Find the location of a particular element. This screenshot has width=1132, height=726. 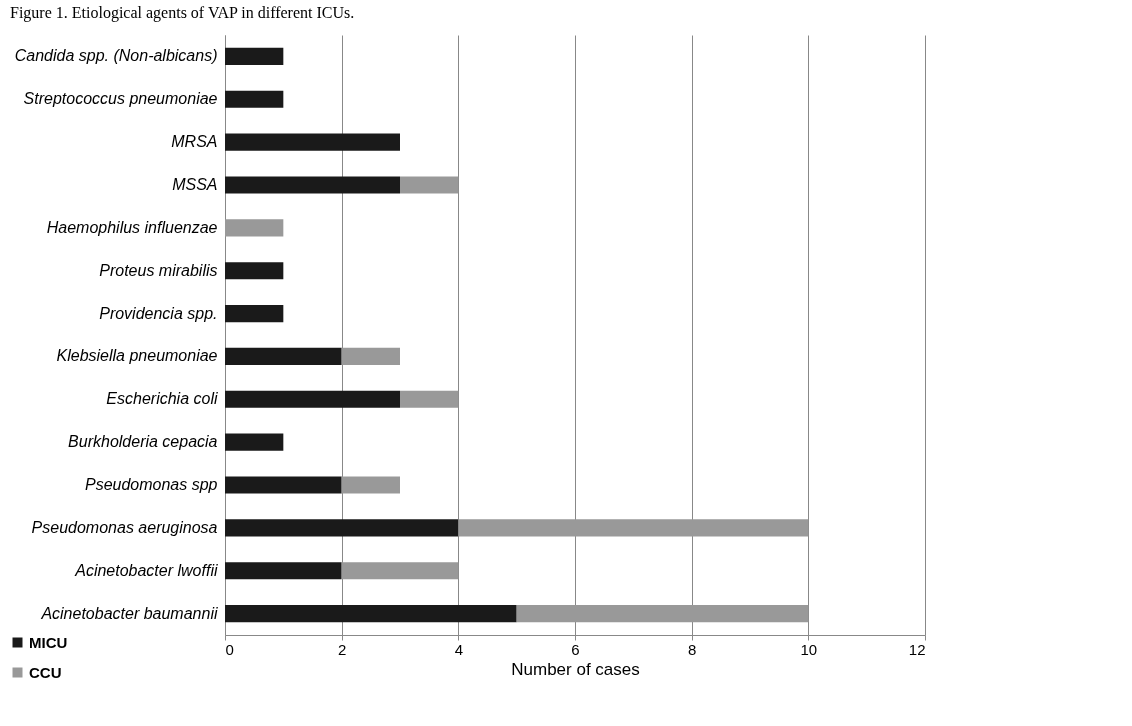

y-tick-label: Pseudomonas aeruginosa is located at coordinates (124, 527).